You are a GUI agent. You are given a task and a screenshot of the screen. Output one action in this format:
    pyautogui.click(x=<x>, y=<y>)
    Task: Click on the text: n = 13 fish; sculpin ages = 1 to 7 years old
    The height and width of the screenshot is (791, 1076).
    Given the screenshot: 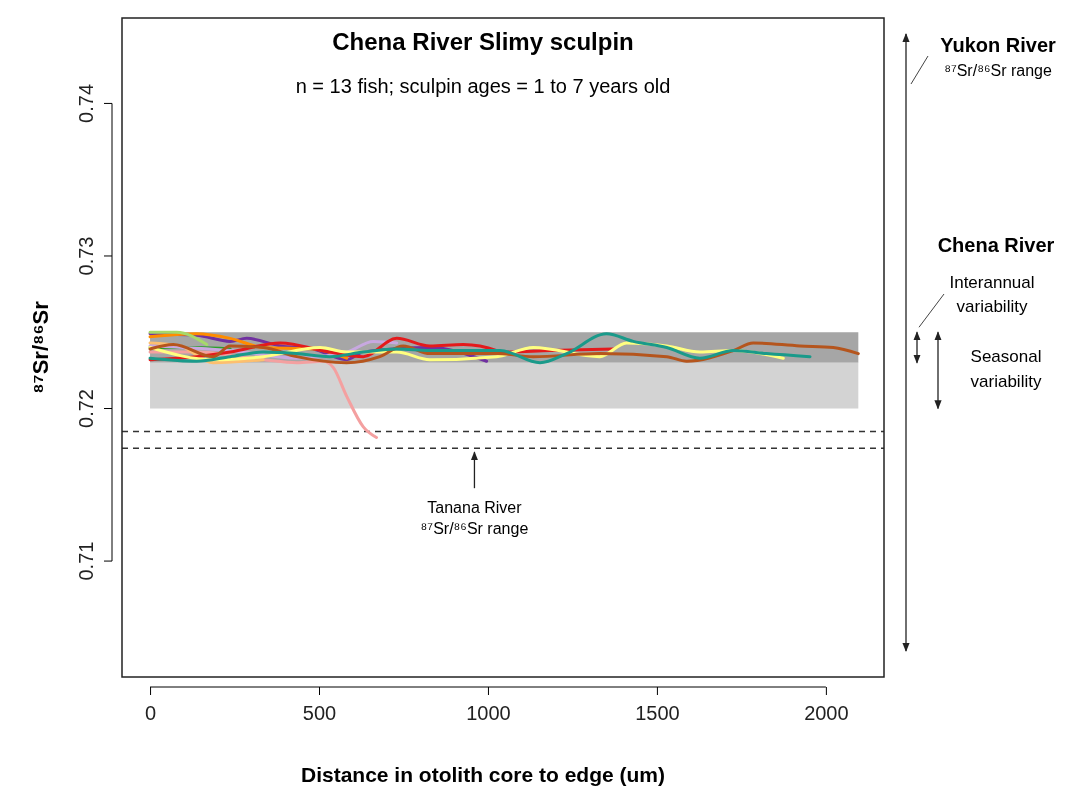 What is the action you would take?
    pyautogui.click(x=483, y=86)
    